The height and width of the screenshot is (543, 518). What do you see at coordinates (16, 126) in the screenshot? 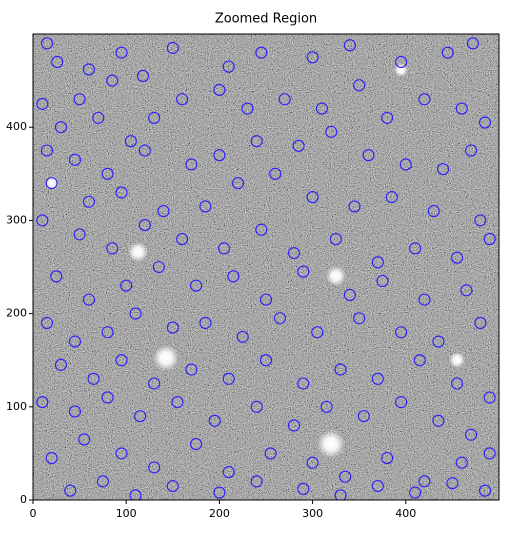
I see `y-tick-label: 400` at bounding box center [16, 126].